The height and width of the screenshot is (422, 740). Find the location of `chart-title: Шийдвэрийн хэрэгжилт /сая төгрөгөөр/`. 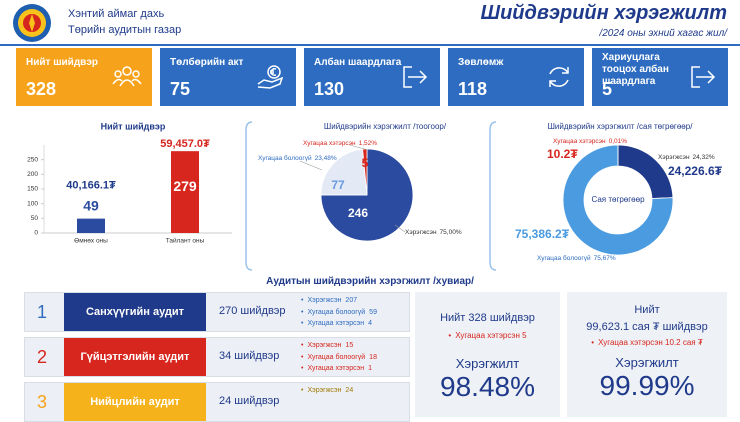

chart-title: Шийдвэрийн хэрэгжилт /сая төгрөгөөр/ is located at coordinates (621, 126).